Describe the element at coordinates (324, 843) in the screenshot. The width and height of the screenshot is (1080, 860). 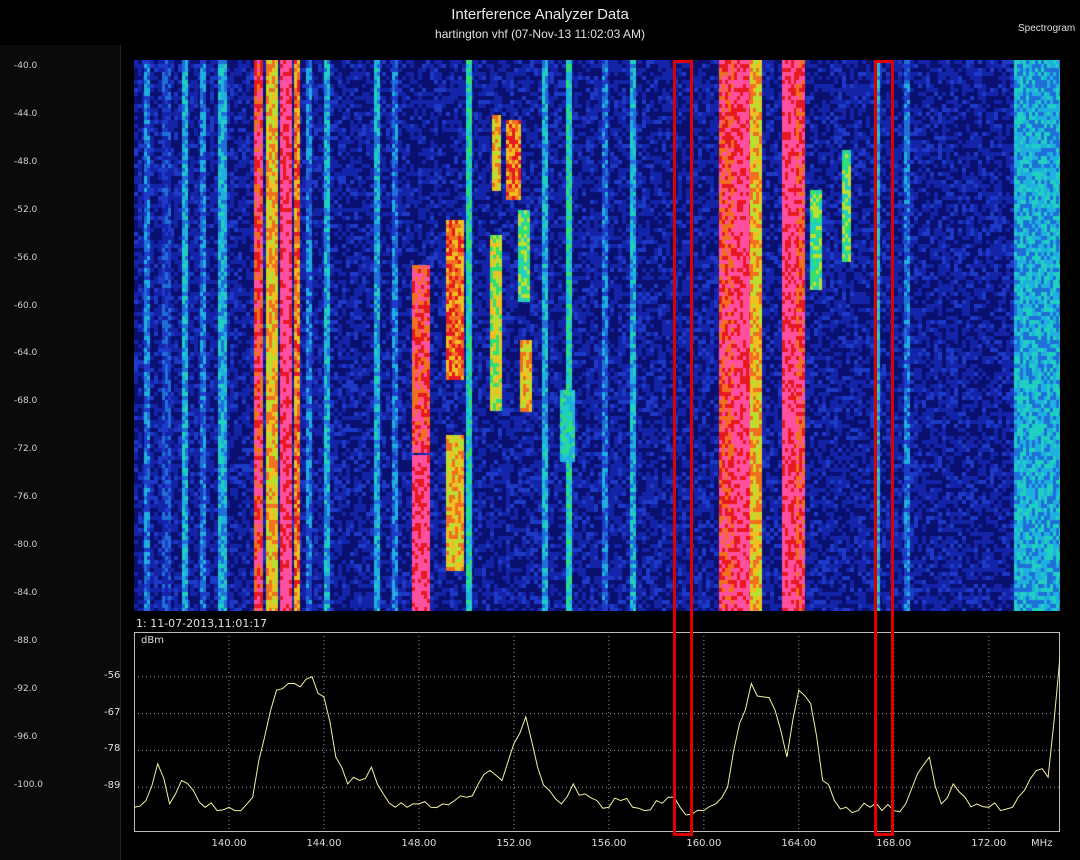
I see `trace-x-tick-label: 144.00` at that location.